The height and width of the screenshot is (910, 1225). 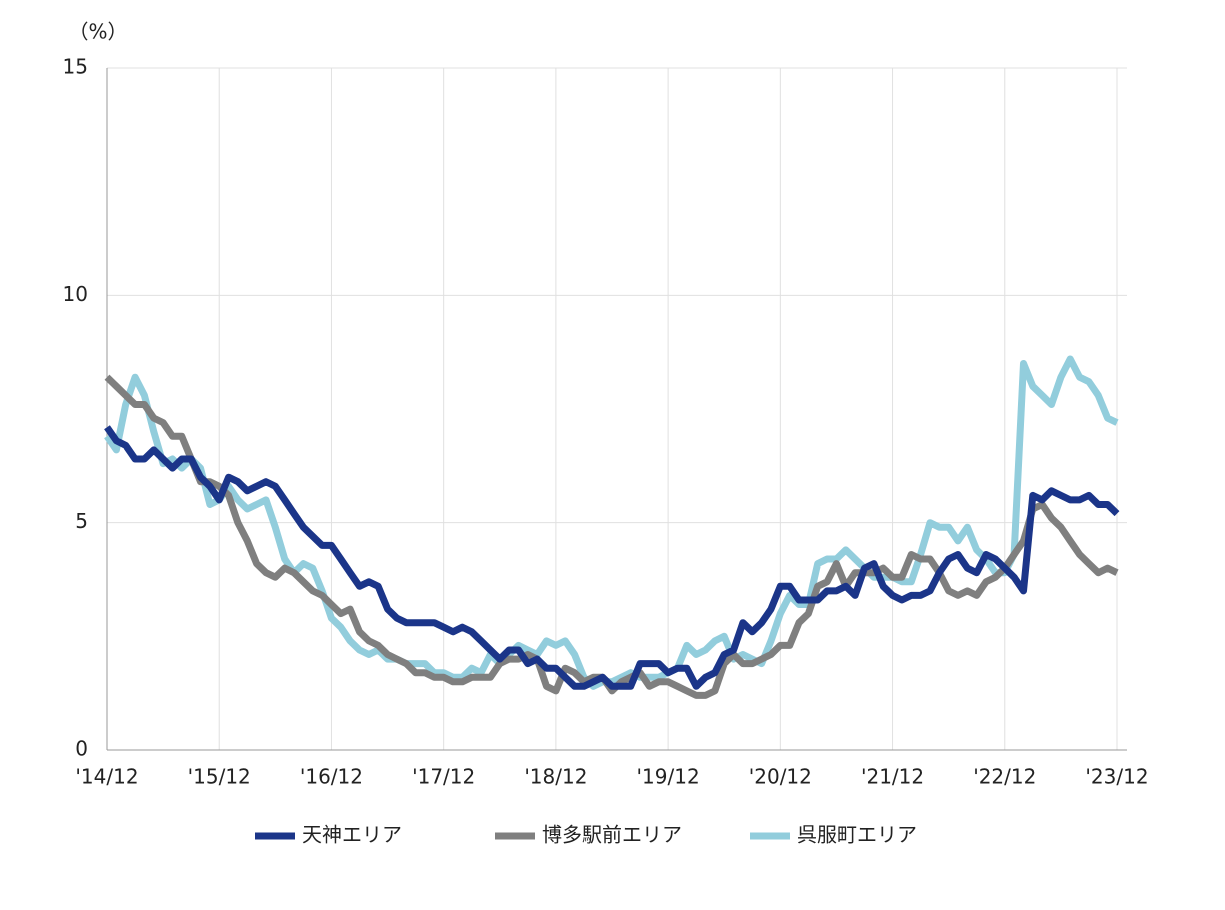 I want to click on x-tick-label: '16/12, so click(x=331, y=777).